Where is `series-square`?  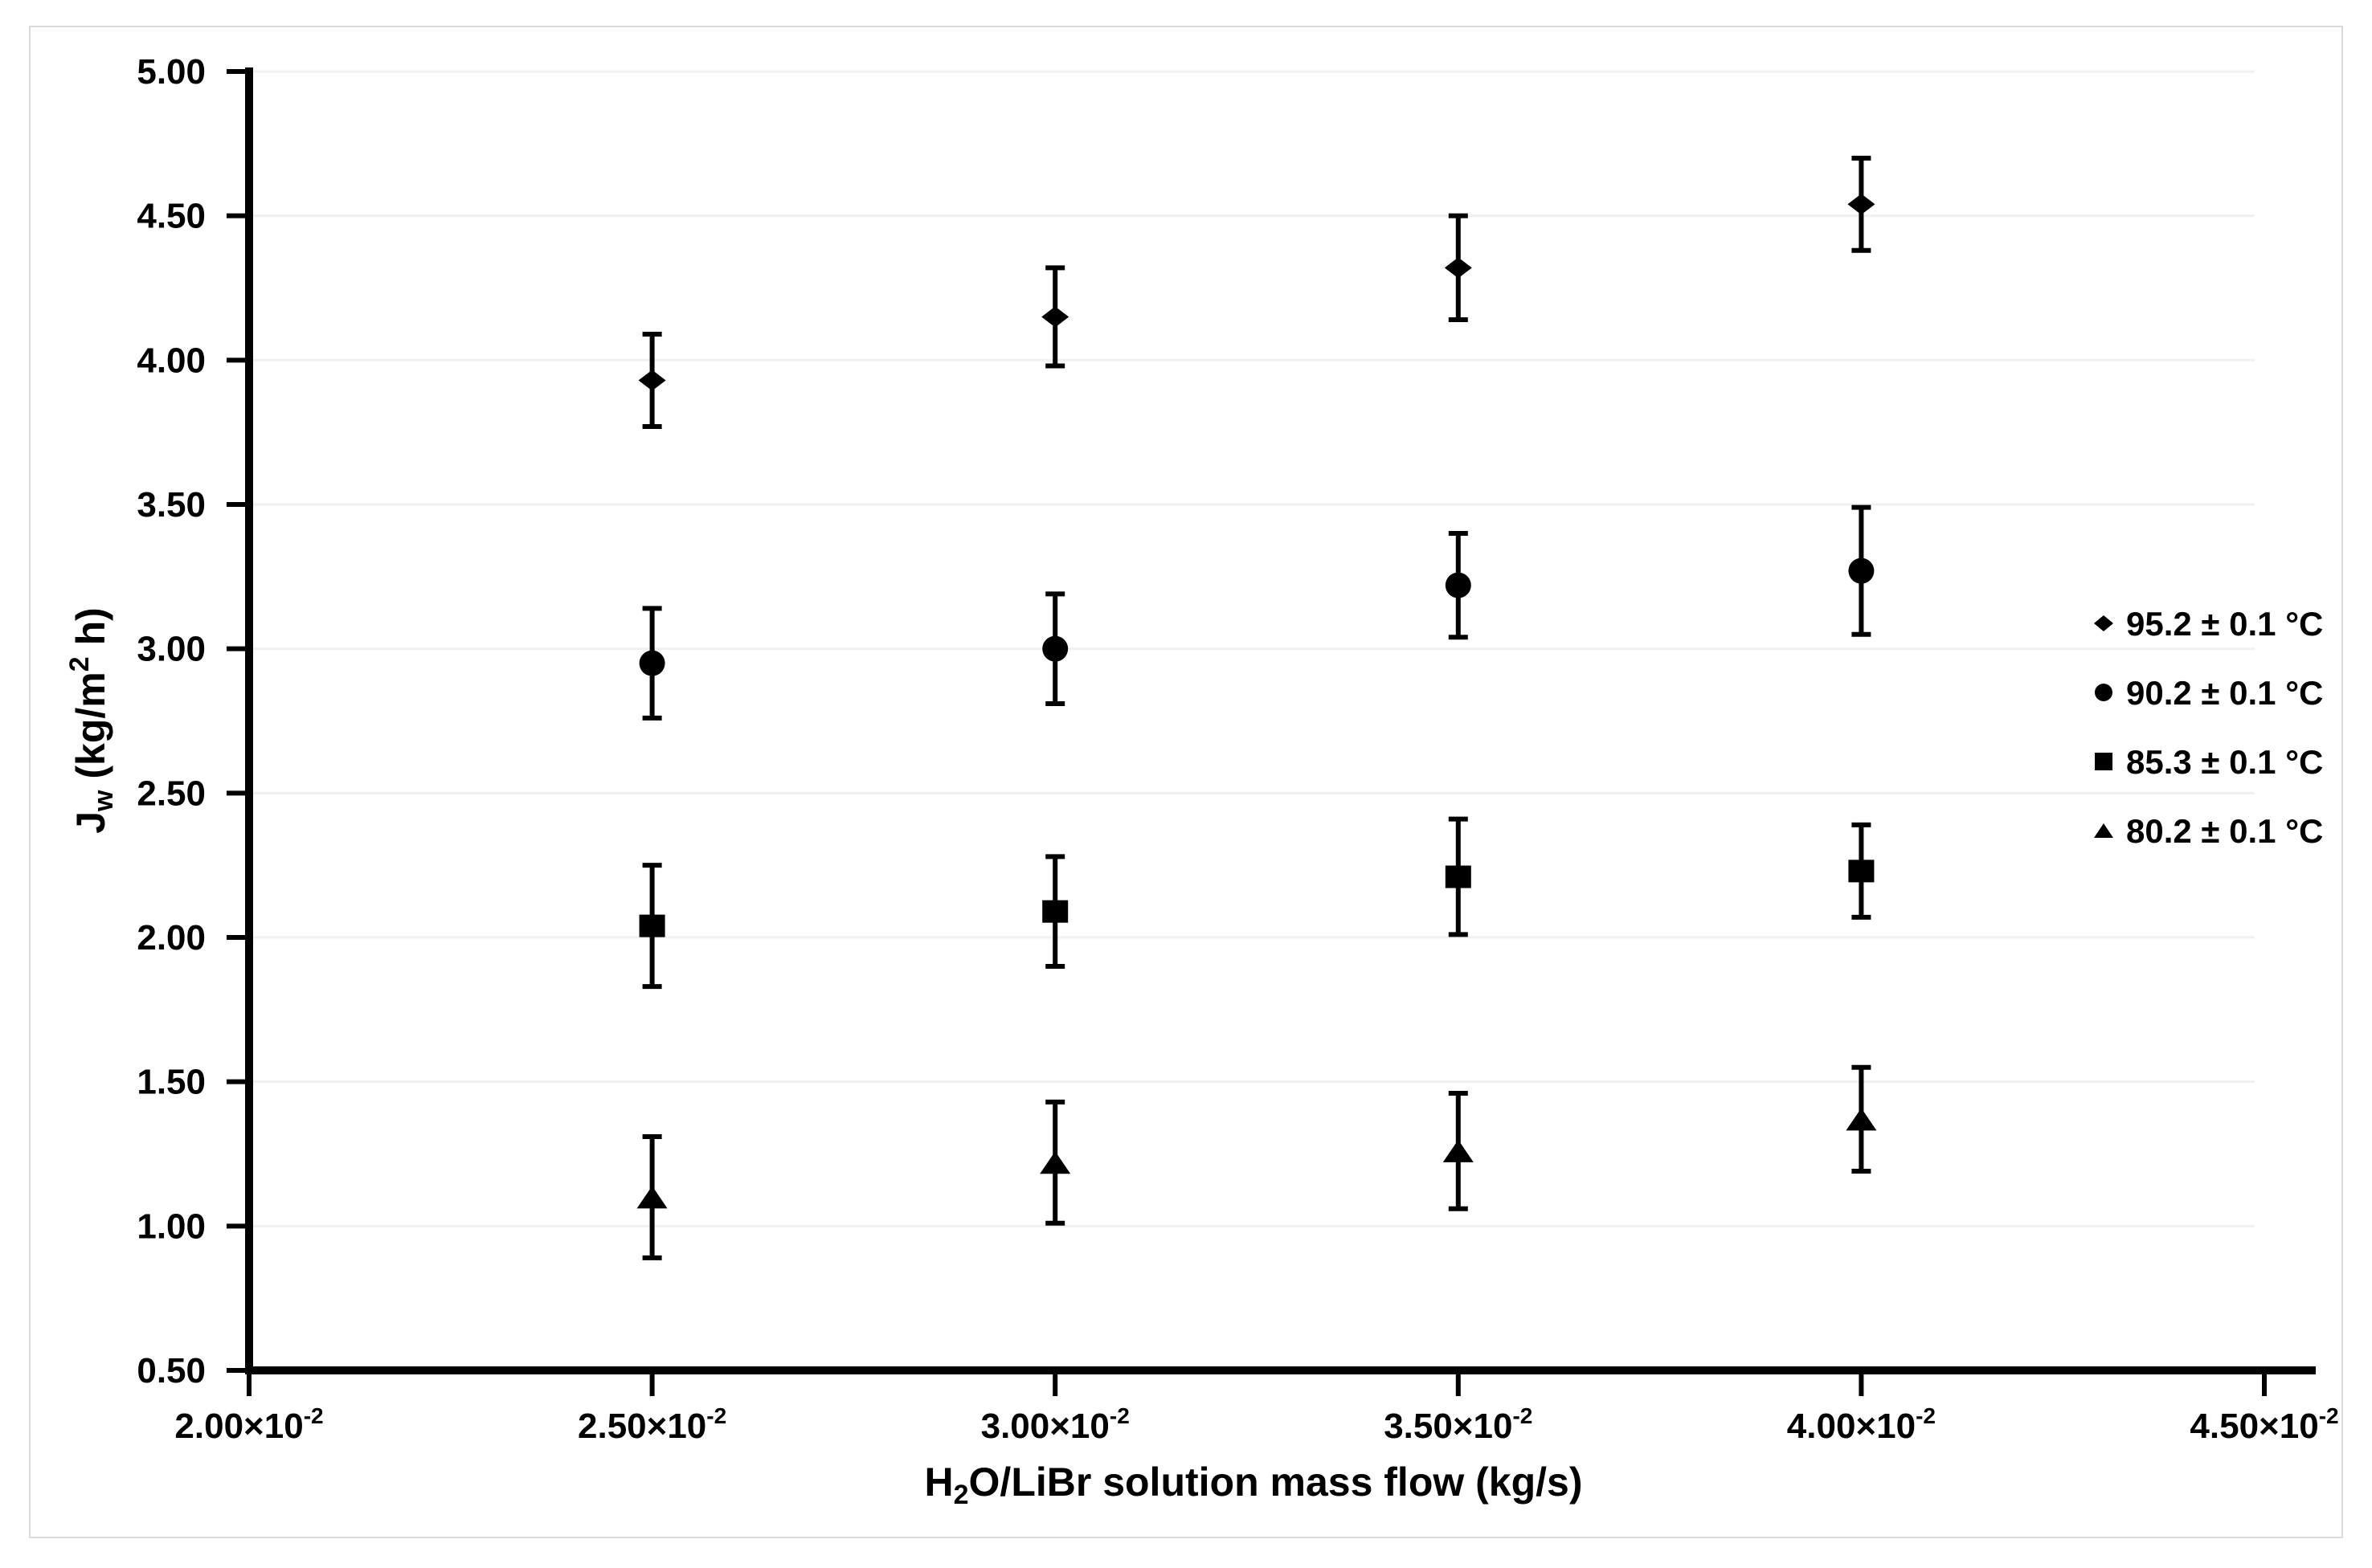 series-square is located at coordinates (1257, 903).